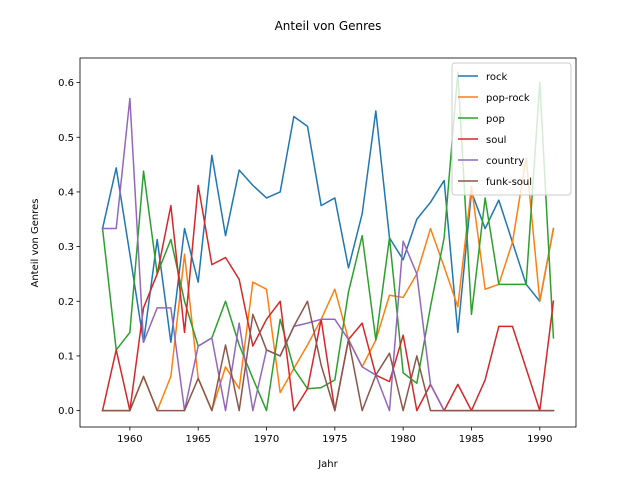  I want to click on y-tick-label: 0.3, so click(66, 247).